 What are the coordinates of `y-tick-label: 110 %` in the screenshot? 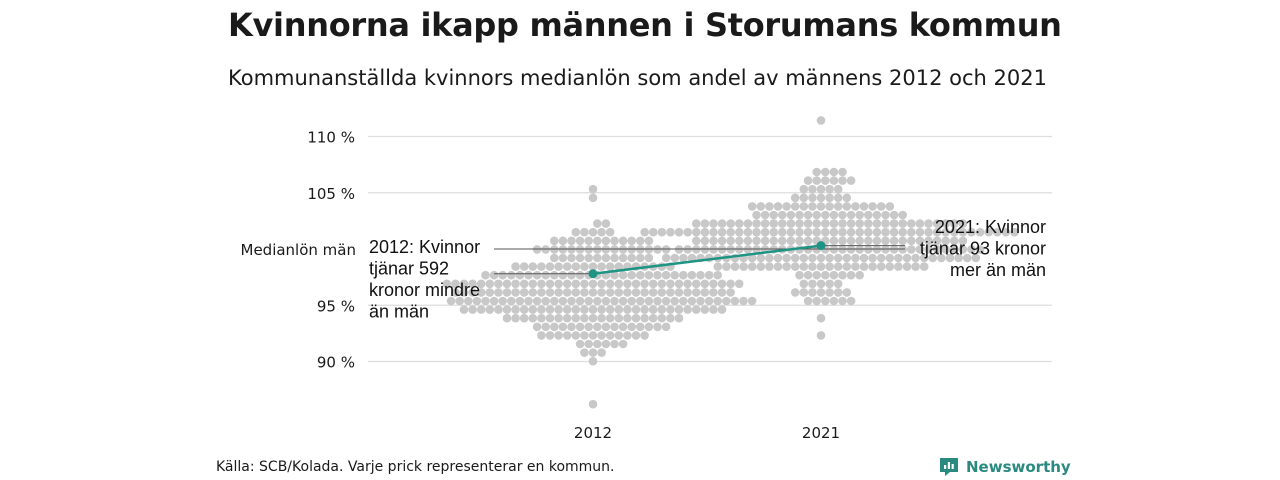 It's located at (331, 138).